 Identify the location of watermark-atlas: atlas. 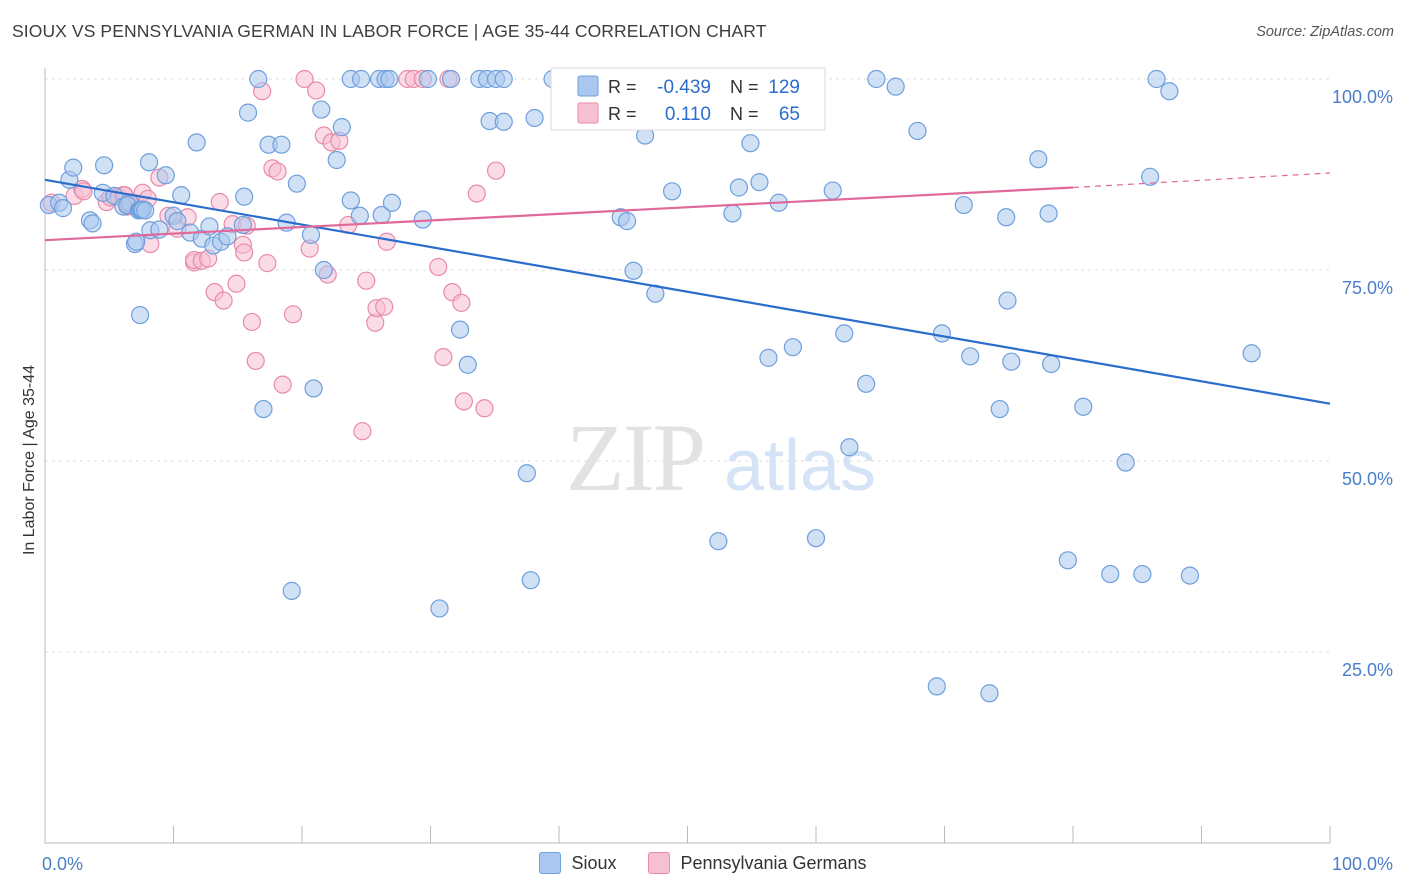
(800, 466).